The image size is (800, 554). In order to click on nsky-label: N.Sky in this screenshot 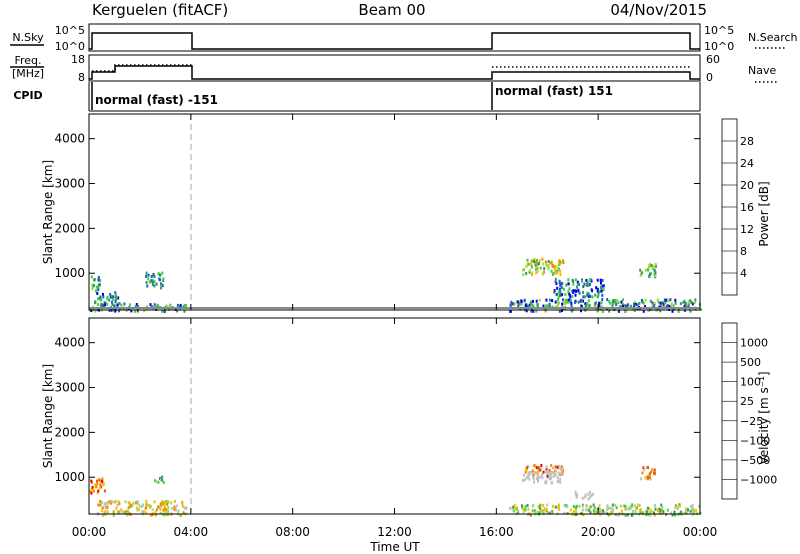, I will do `click(28, 37)`.